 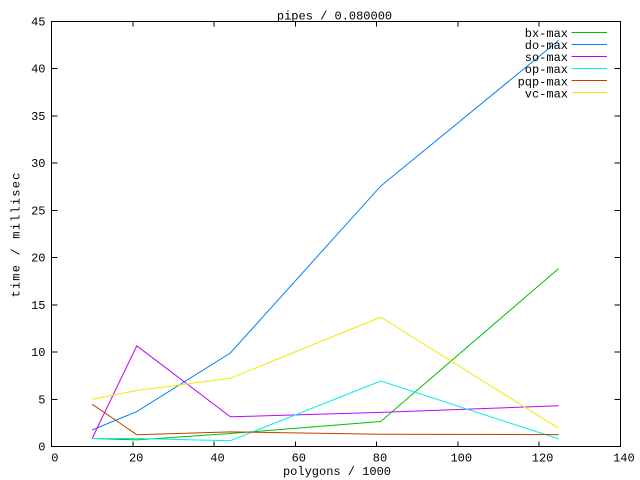 What do you see at coordinates (38, 353) in the screenshot?
I see `svg-text: 10` at bounding box center [38, 353].